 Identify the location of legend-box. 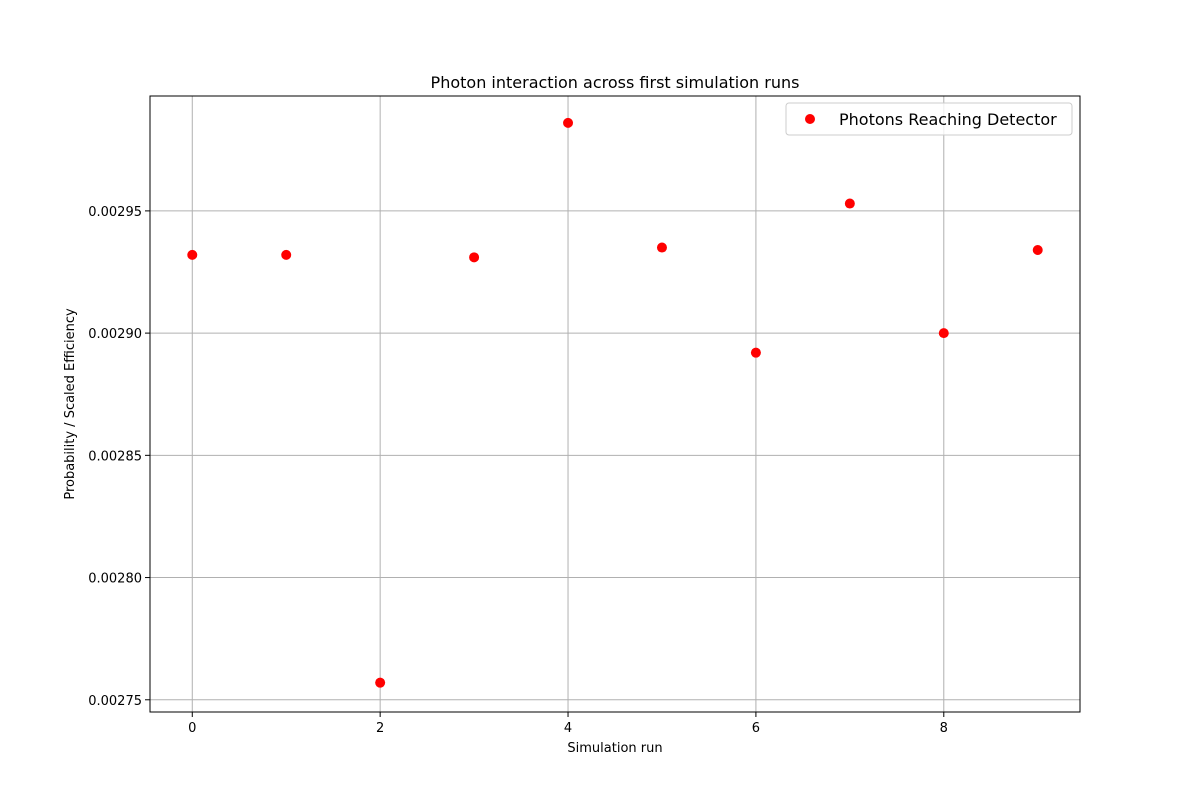
(929, 119).